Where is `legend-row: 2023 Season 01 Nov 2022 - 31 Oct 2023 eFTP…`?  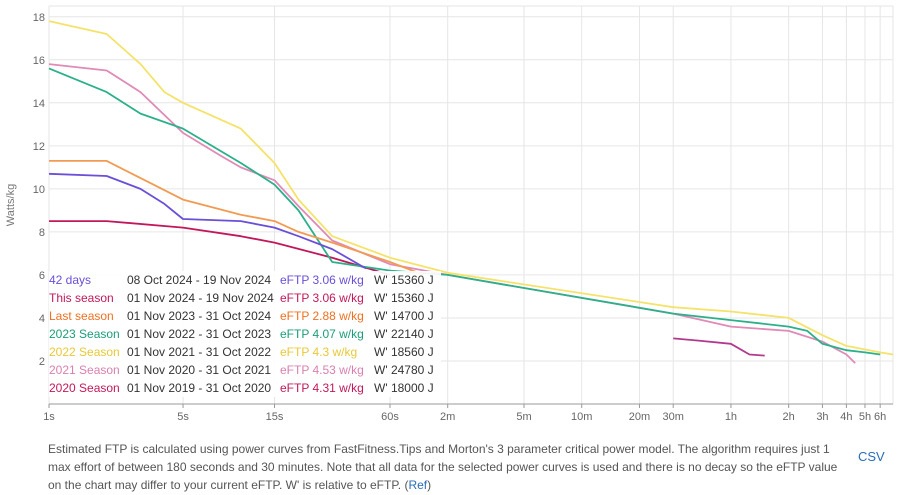 legend-row: 2023 Season 01 Nov 2022 - 31 Oct 2023 eFTP… is located at coordinates (245, 334).